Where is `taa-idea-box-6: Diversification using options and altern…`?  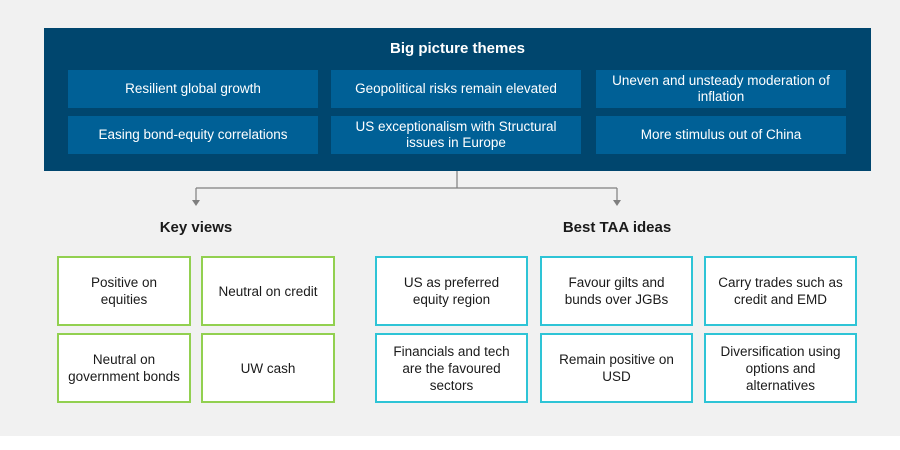
taa-idea-box-6: Diversification using options and altern… is located at coordinates (780, 368).